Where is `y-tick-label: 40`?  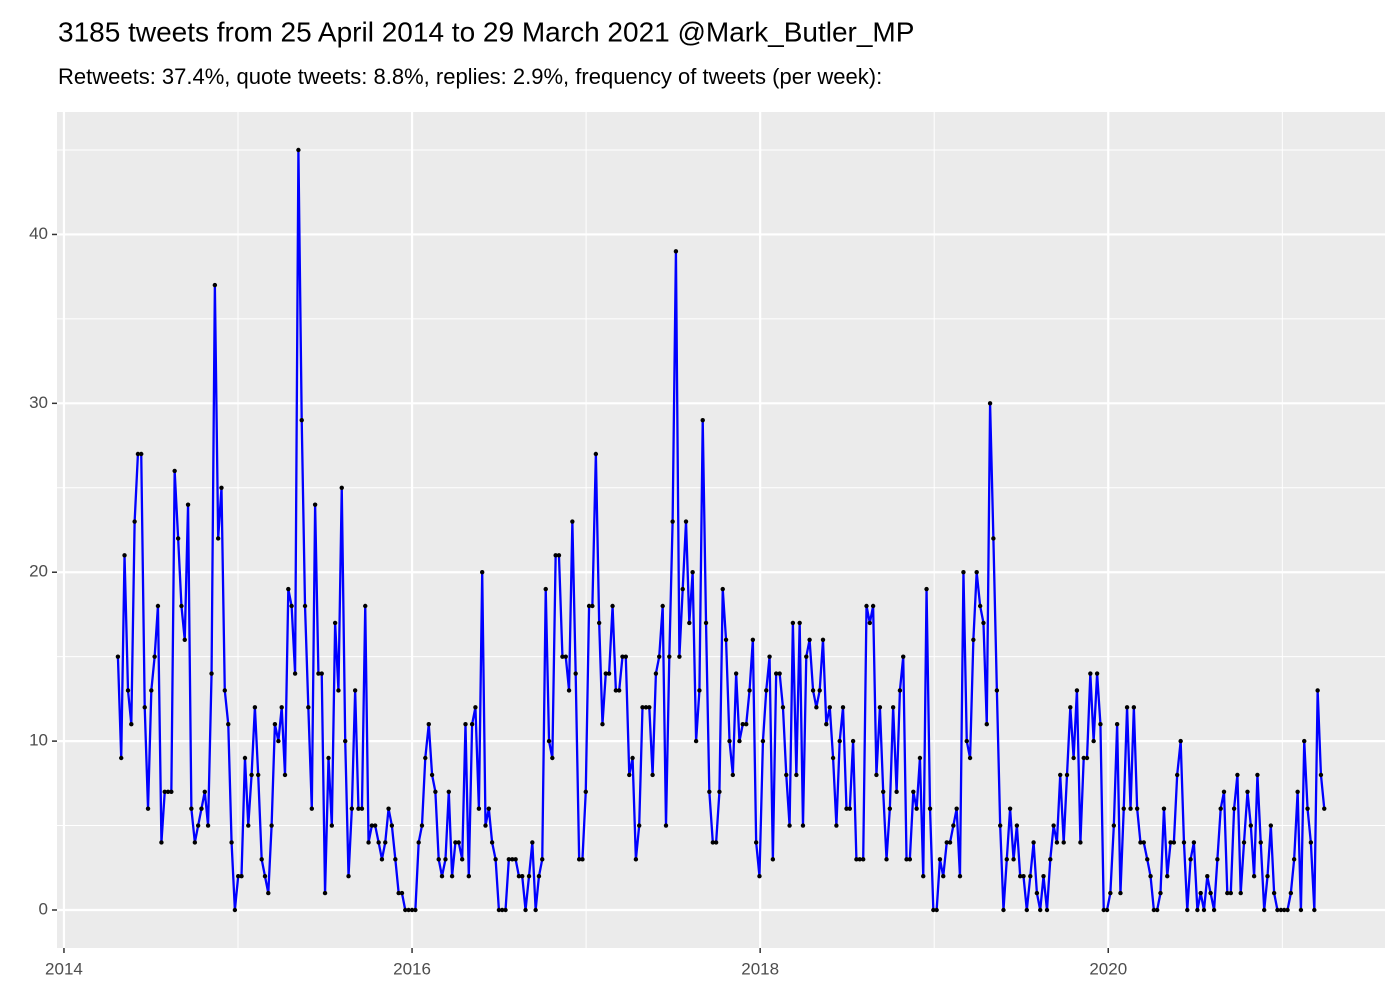 y-tick-label: 40 is located at coordinates (38, 233).